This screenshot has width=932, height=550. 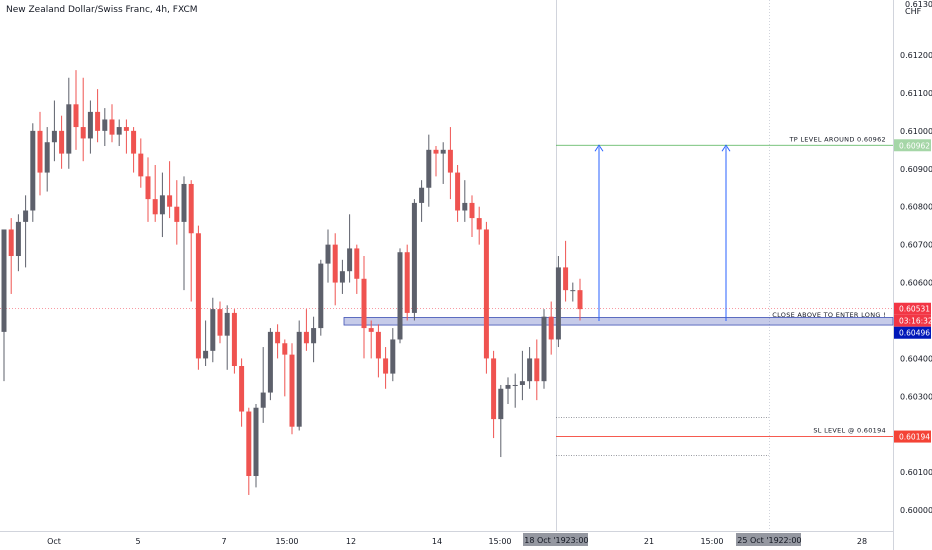 I want to click on price-axis-tick: 0.60400, so click(x=916, y=358).